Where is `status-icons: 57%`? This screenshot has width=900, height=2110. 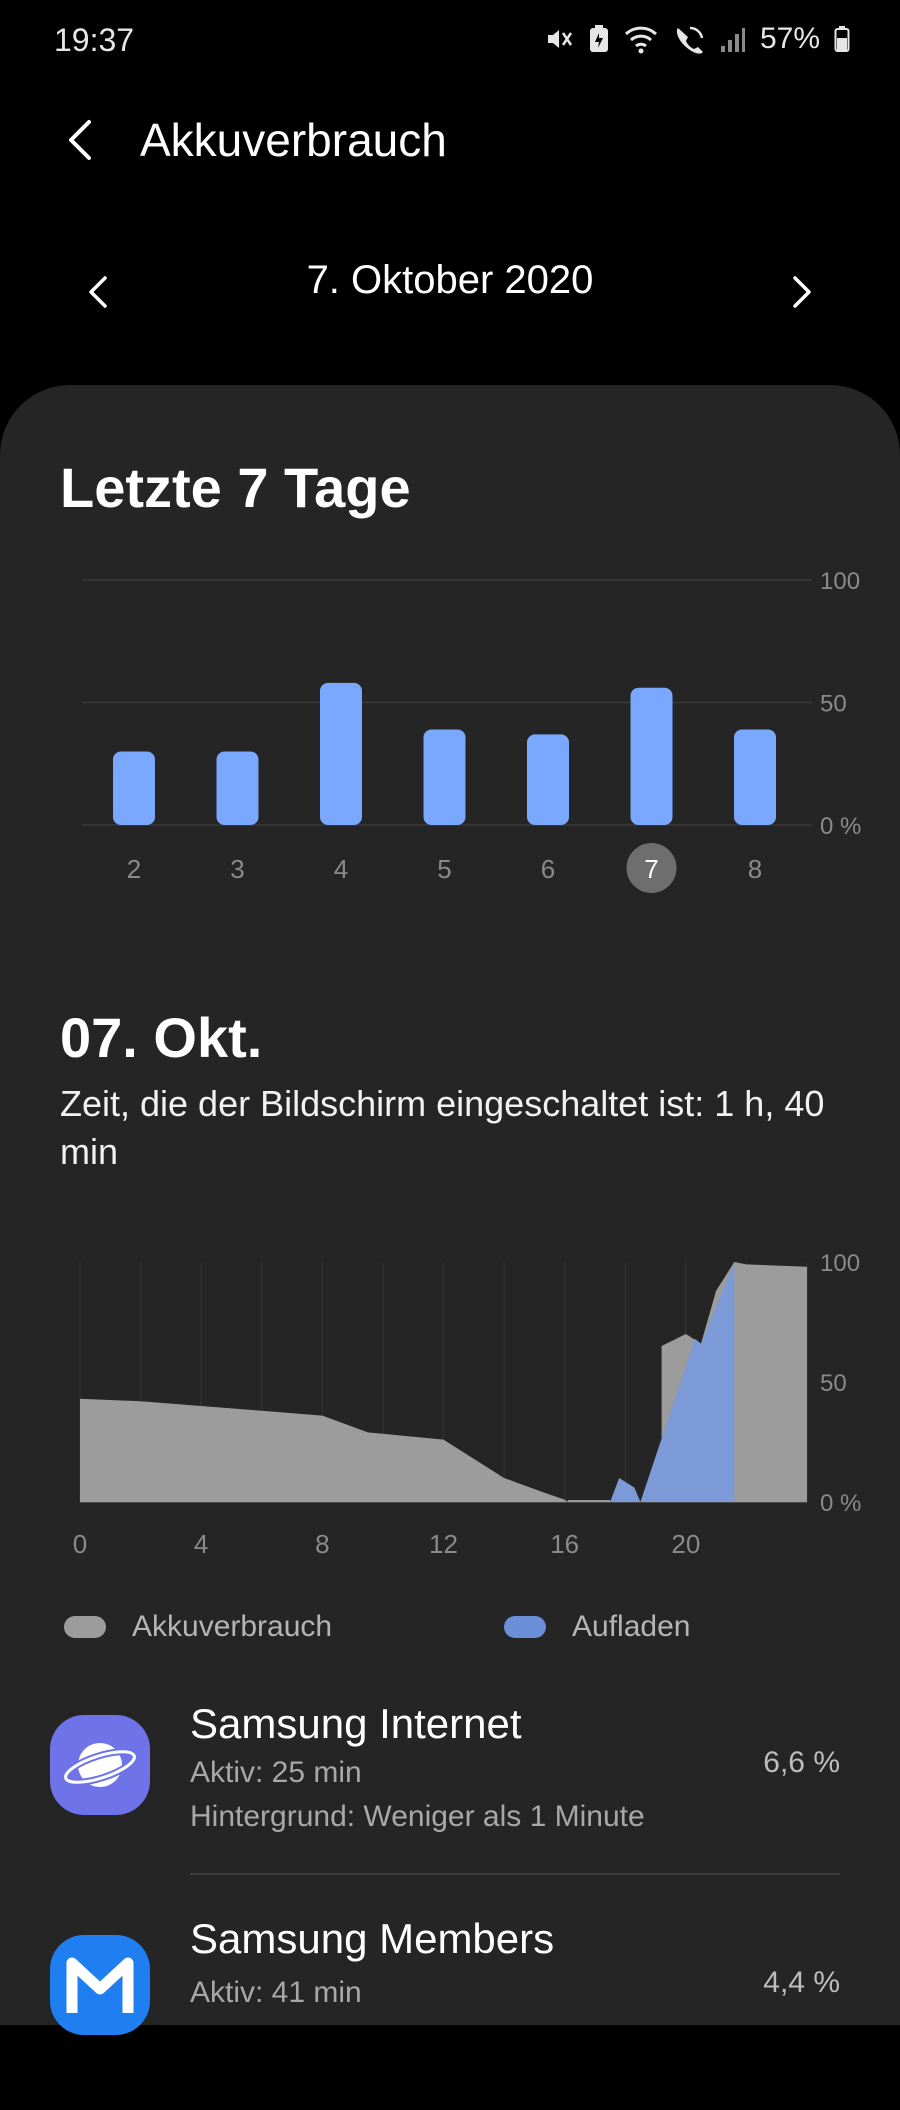
status-icons: 57% is located at coordinates (697, 39).